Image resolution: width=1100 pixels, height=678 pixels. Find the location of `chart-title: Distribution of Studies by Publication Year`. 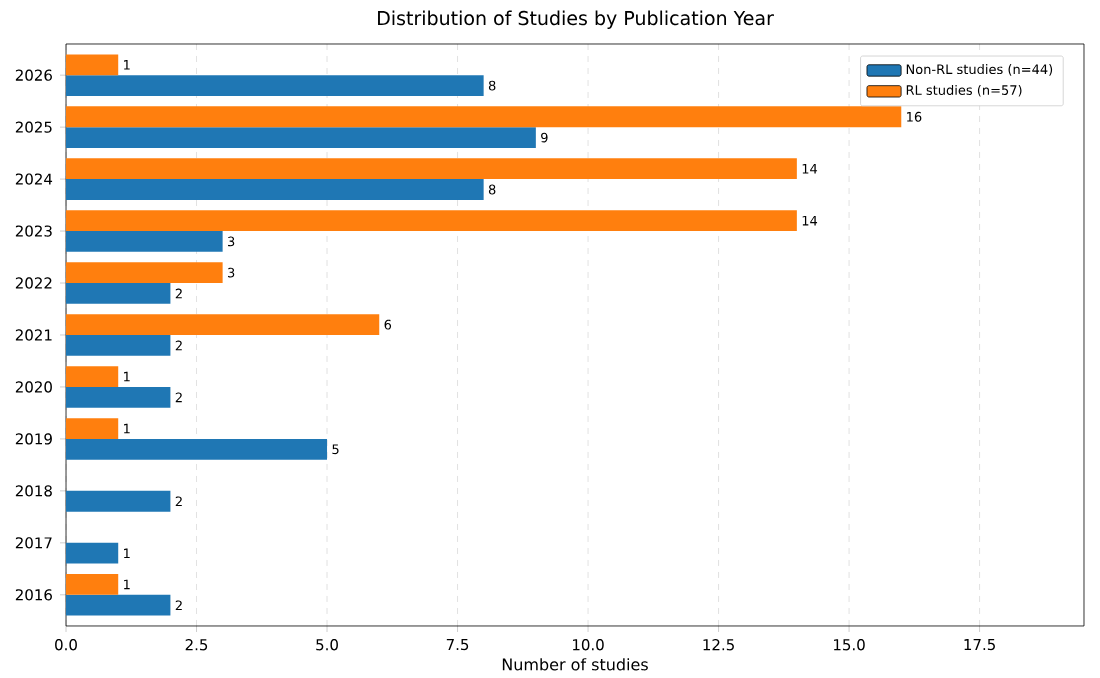

chart-title: Distribution of Studies by Publication Year is located at coordinates (576, 19).